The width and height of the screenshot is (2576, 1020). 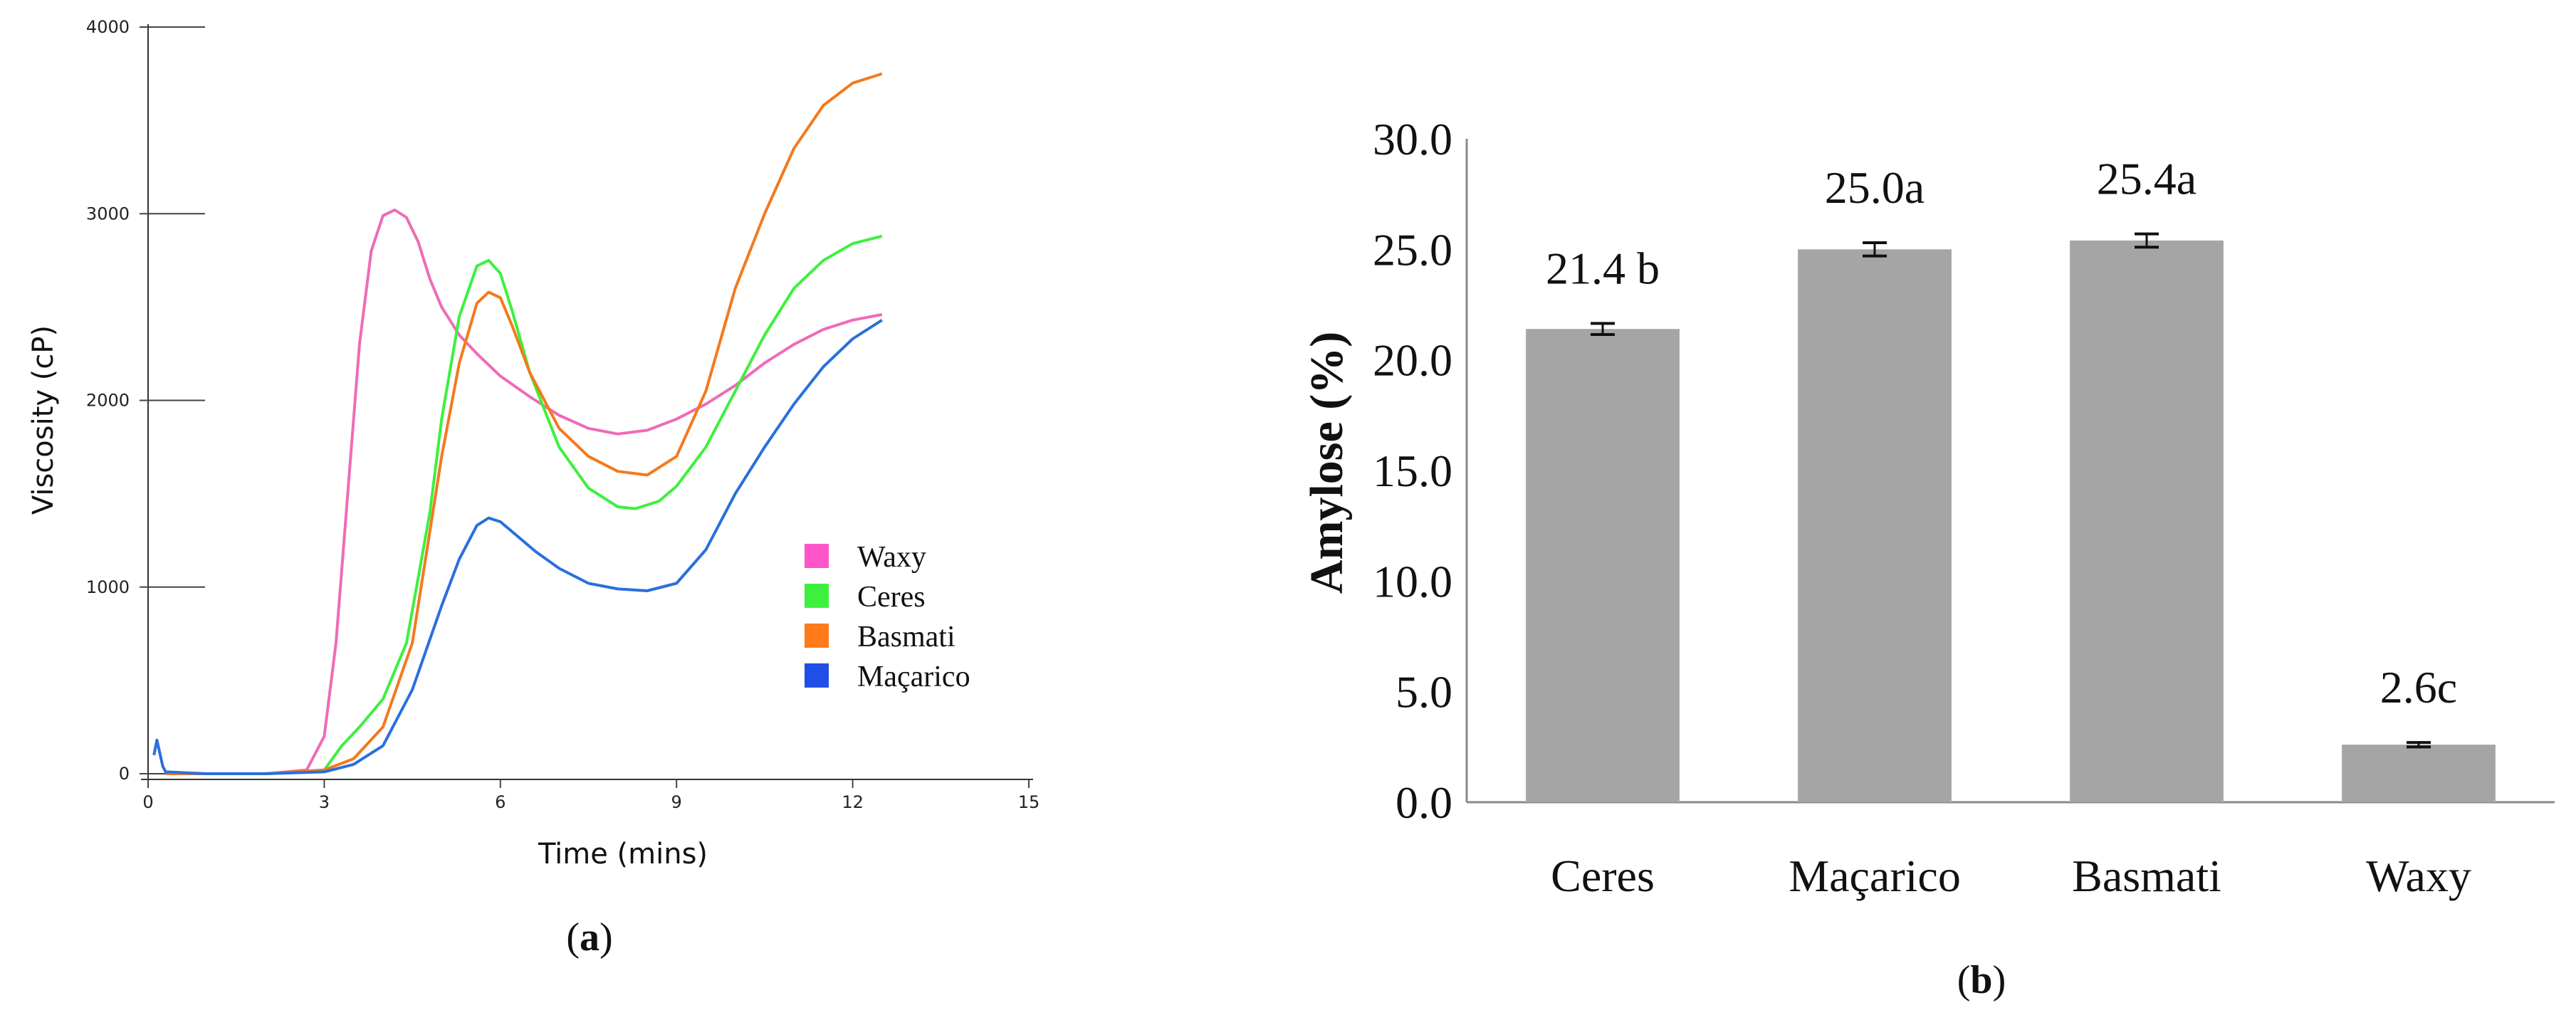 What do you see at coordinates (1412, 360) in the screenshot?
I see `panel-b-y-tick-label: 20.0` at bounding box center [1412, 360].